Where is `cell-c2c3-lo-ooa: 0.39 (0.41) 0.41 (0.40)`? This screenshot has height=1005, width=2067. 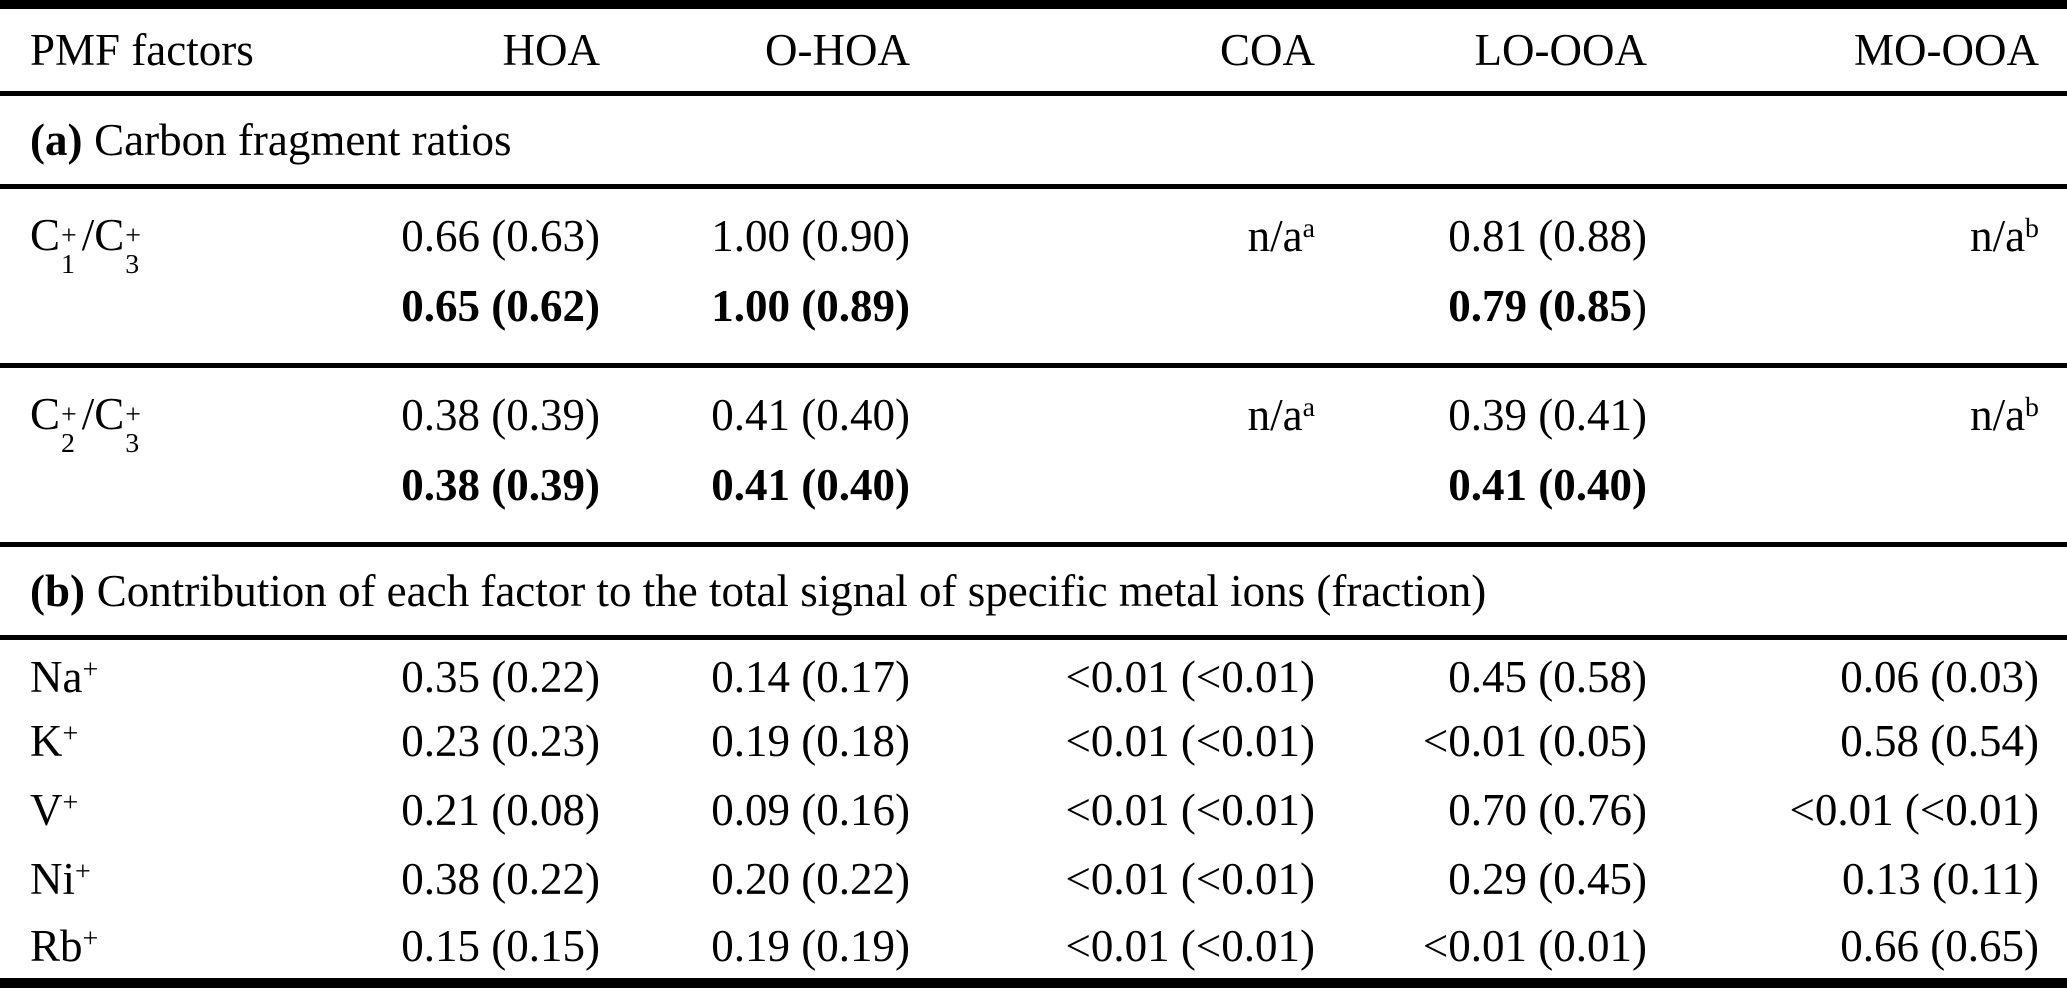
cell-c2c3-lo-ooa: 0.39 (0.41) 0.41 (0.40) is located at coordinates (1481, 456).